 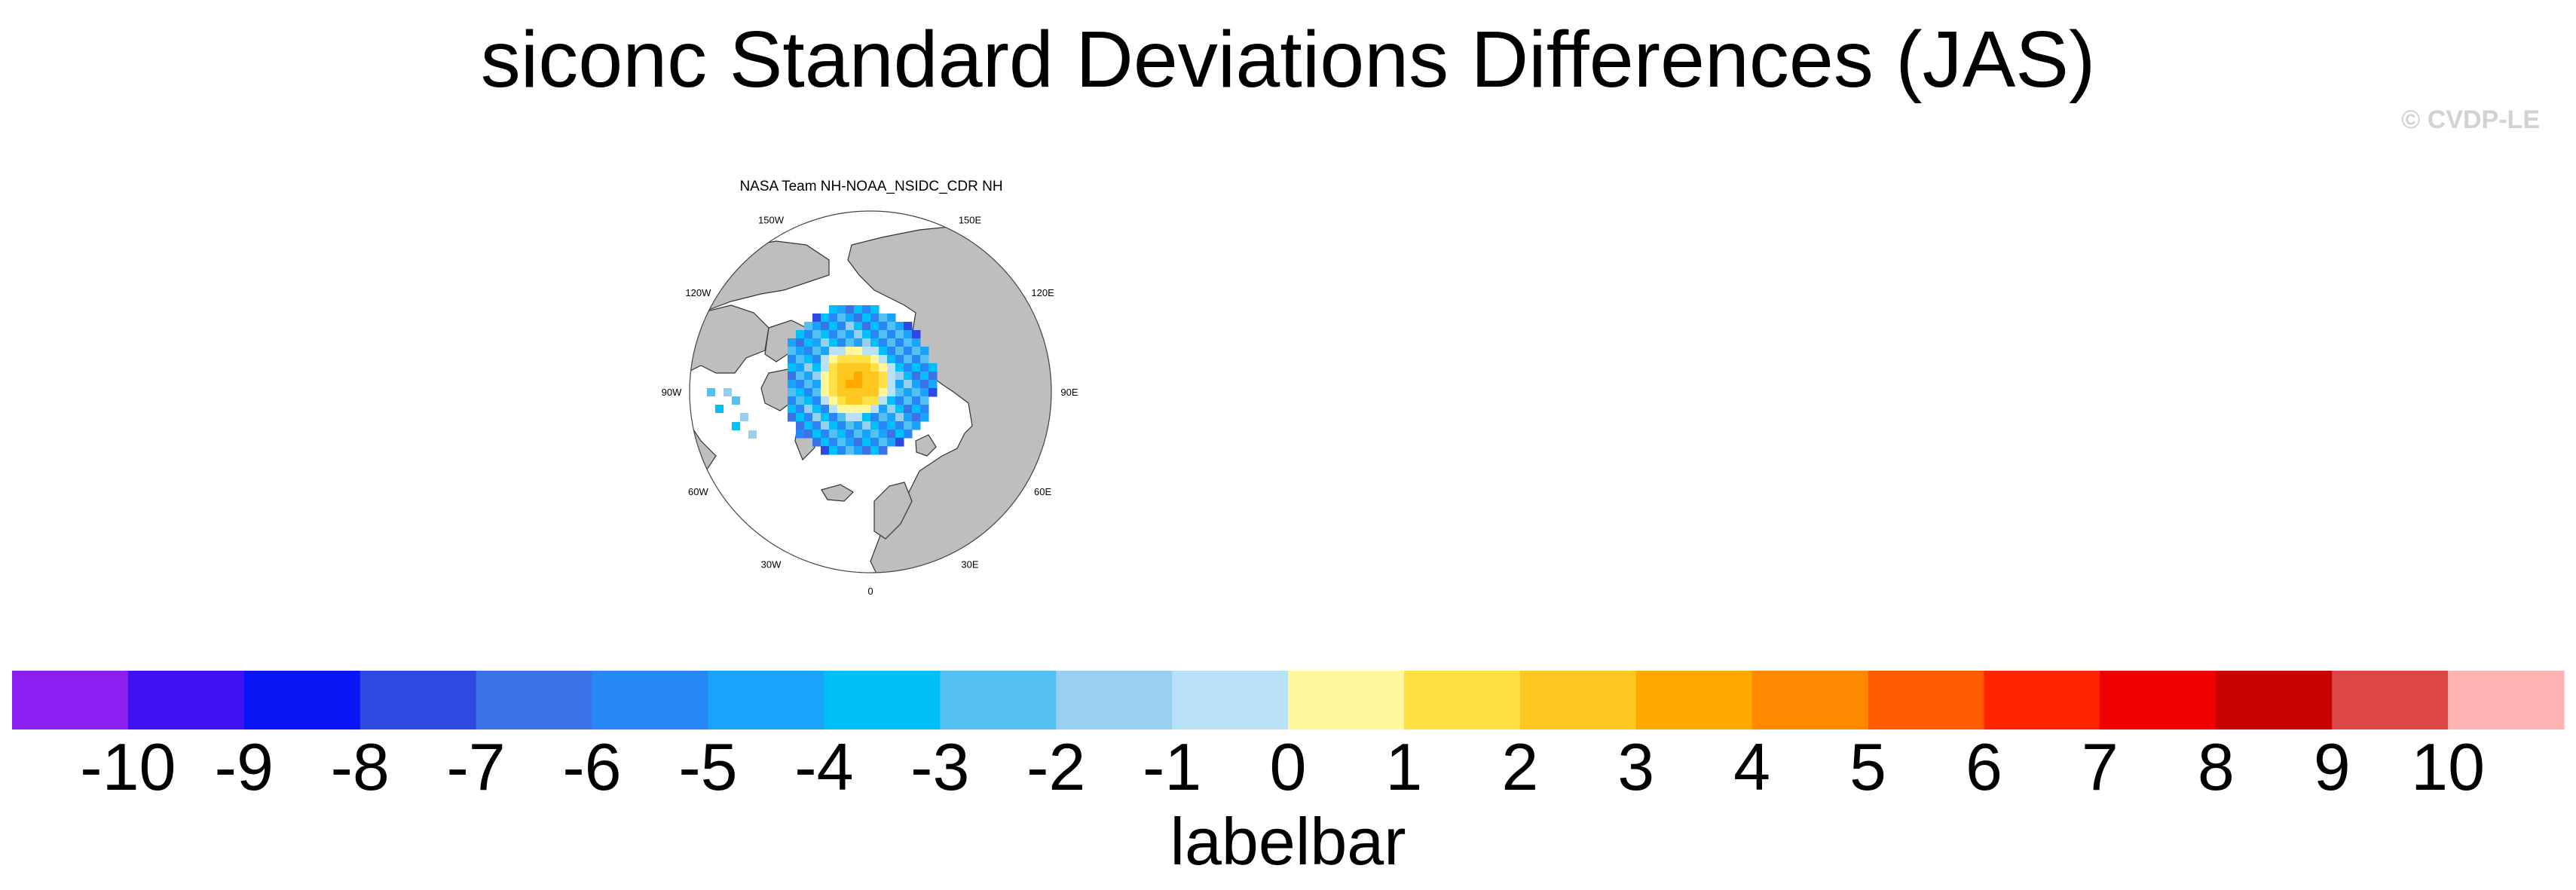 I want to click on labelbar-boxes, so click(x=1288, y=700).